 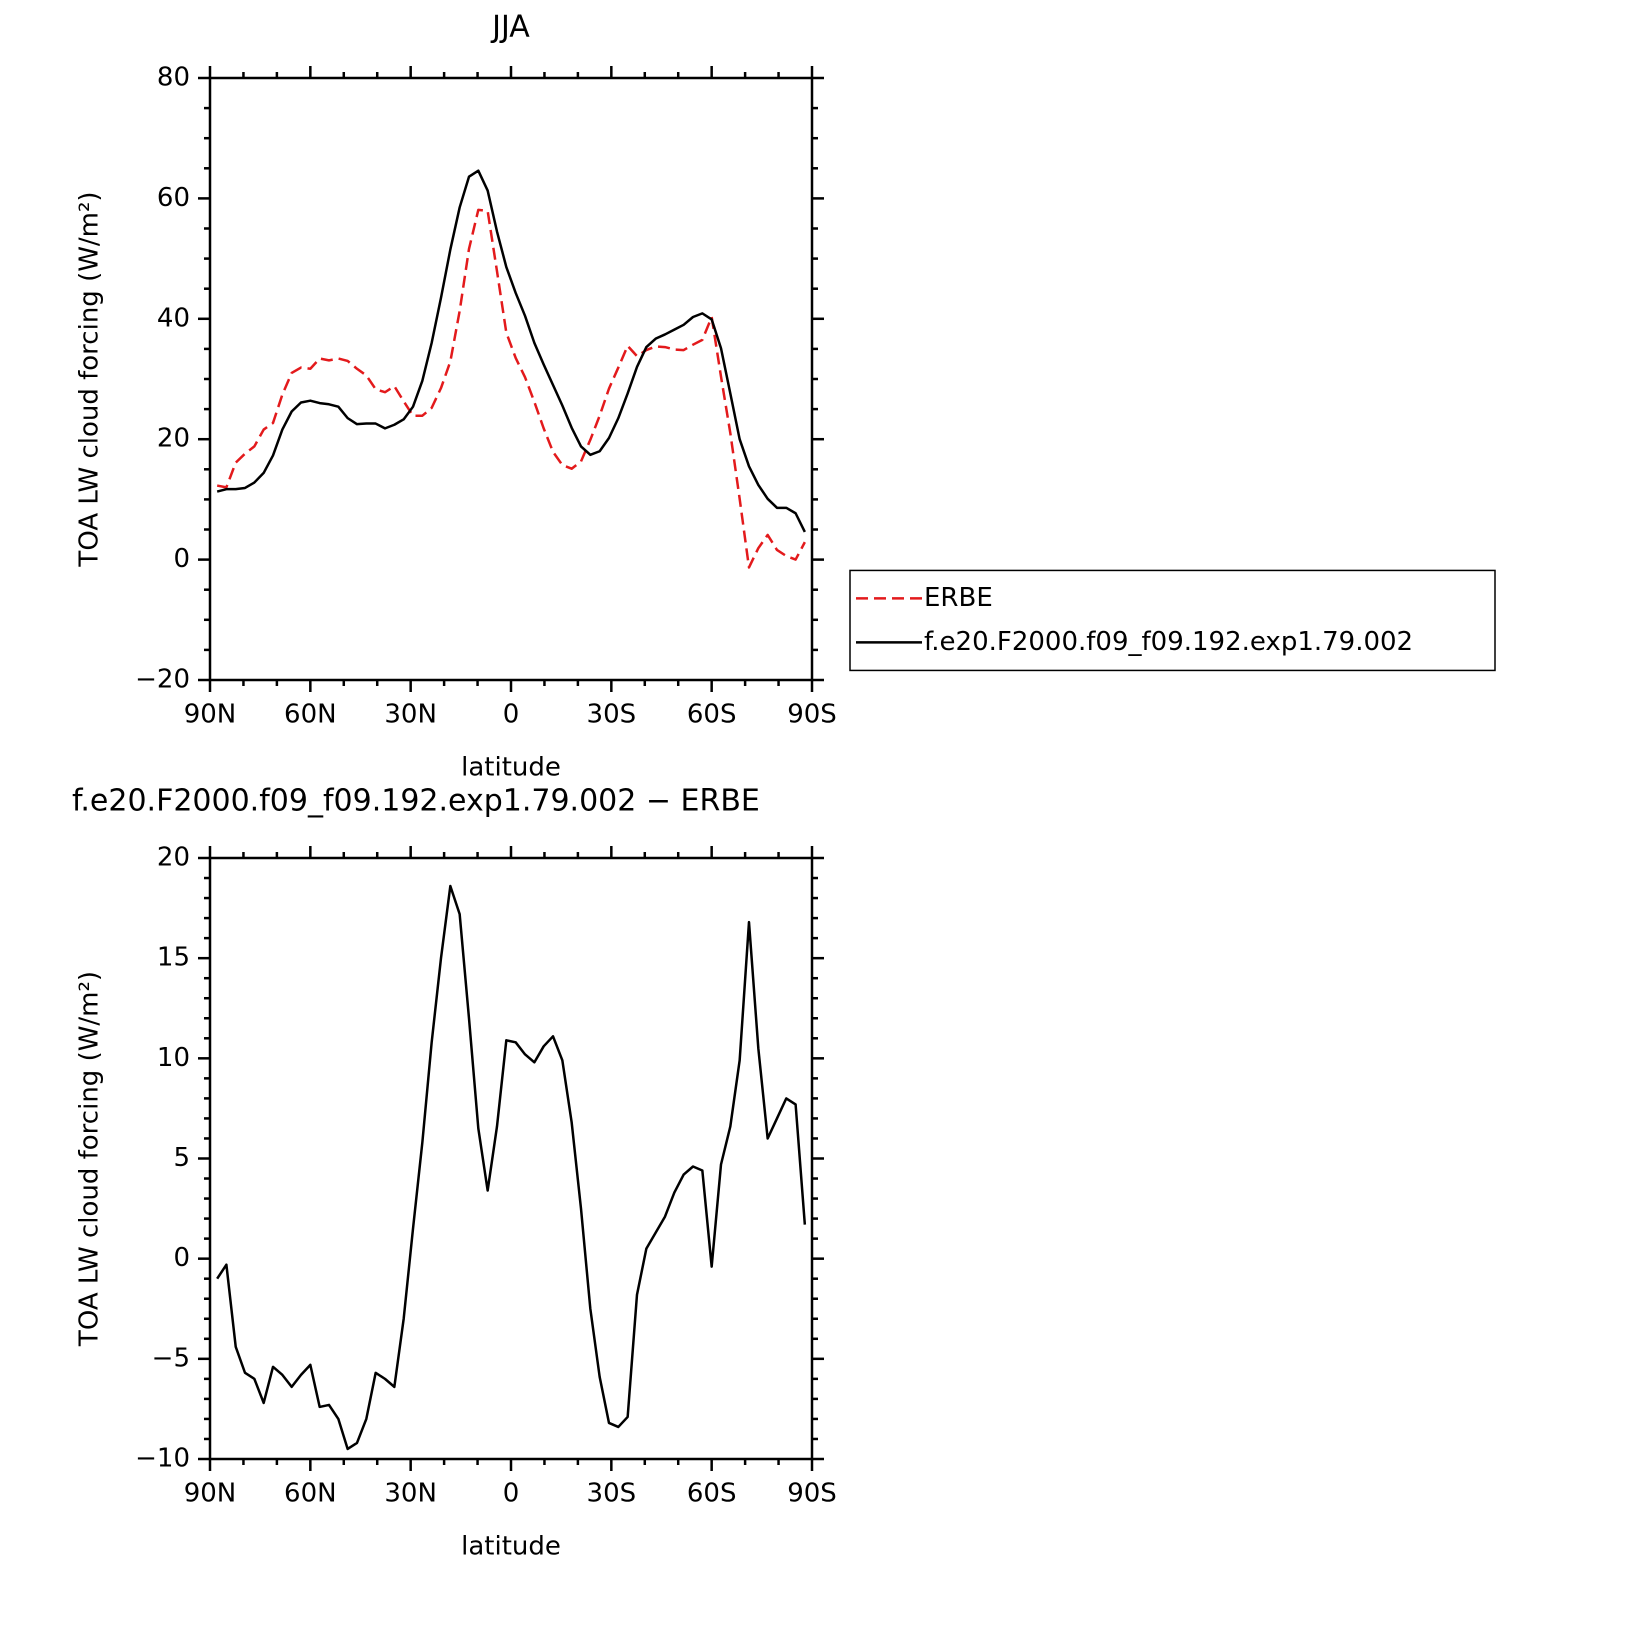 I want to click on y-tick-label: 10, so click(x=173, y=1058).